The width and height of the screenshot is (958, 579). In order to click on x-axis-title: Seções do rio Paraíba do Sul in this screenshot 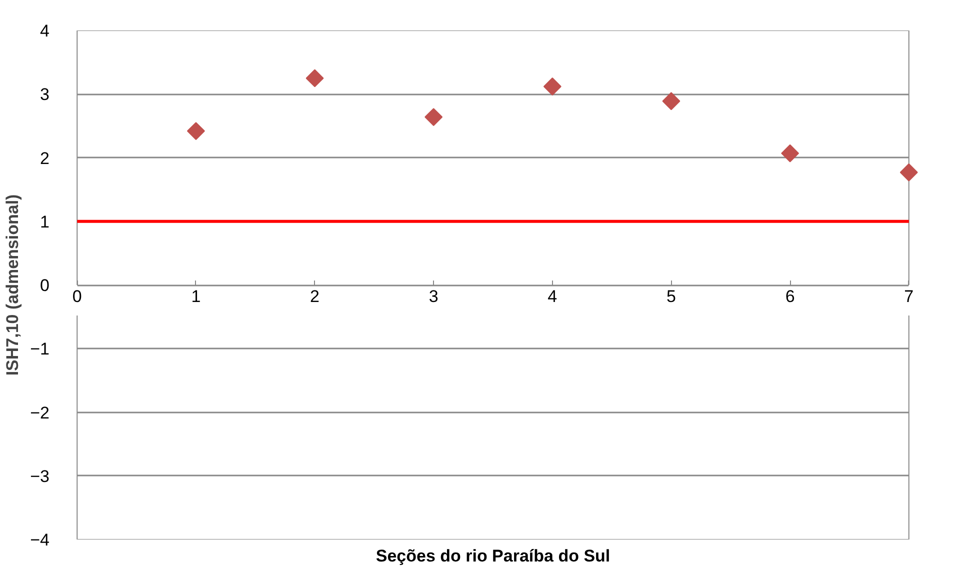, I will do `click(493, 556)`.